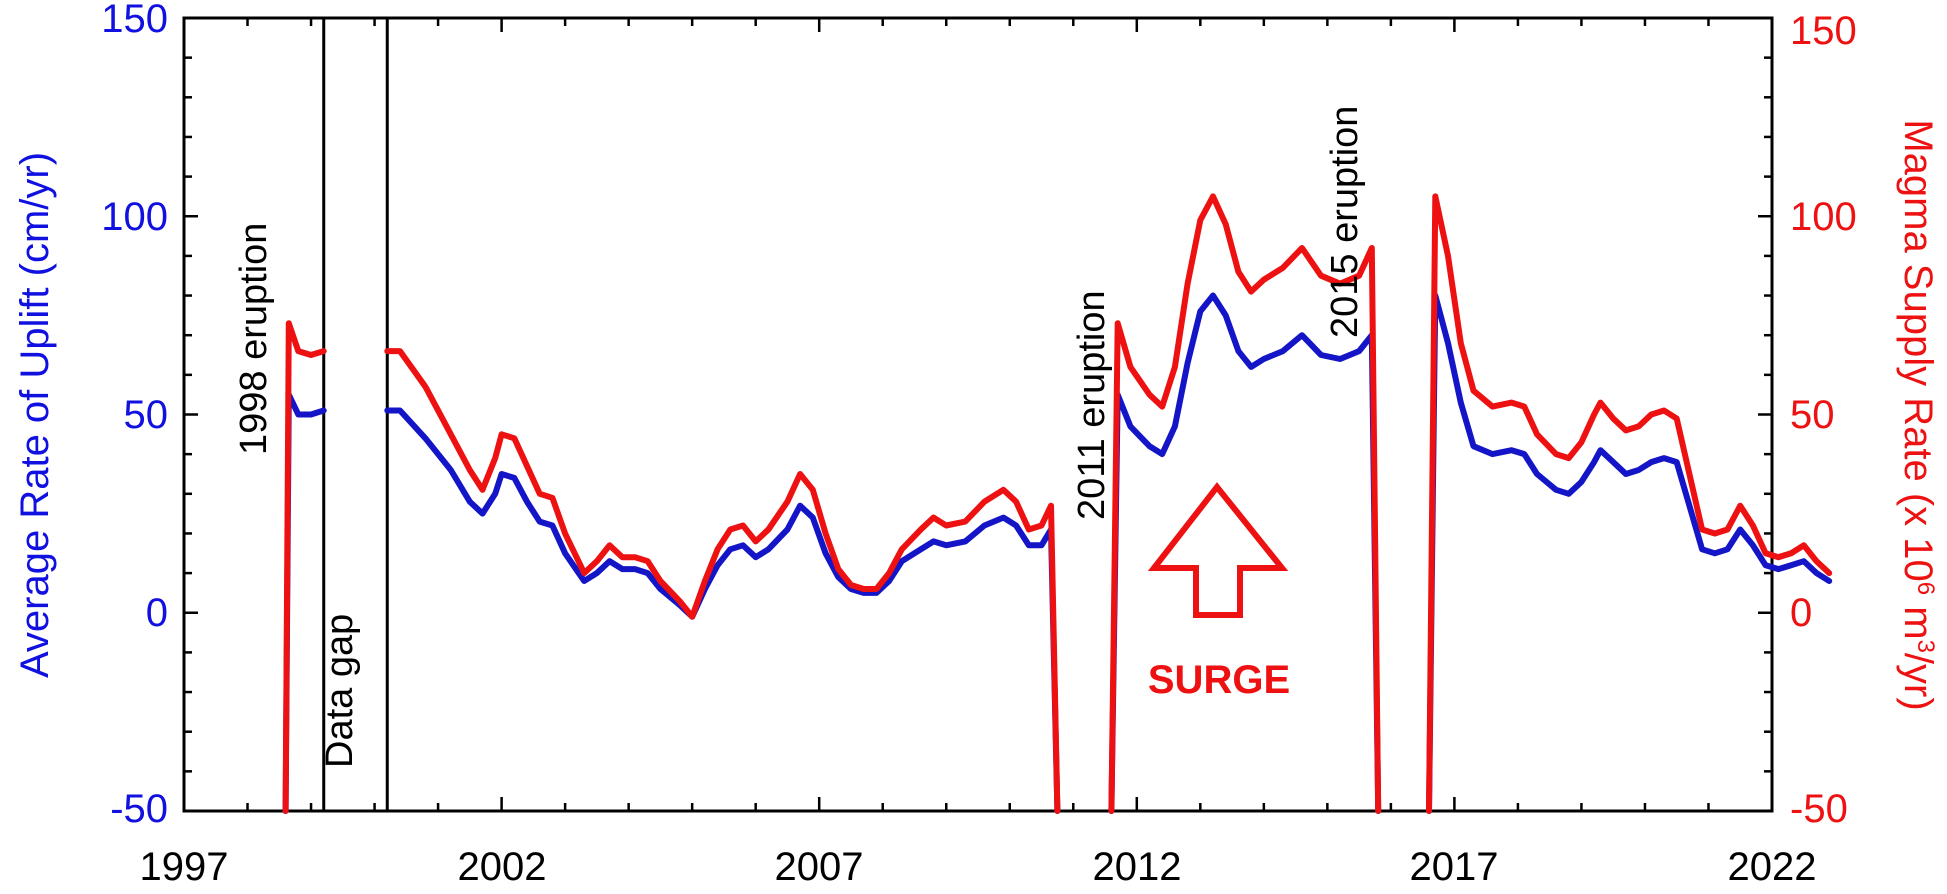  Describe the element at coordinates (1812, 415) in the screenshot. I see `y-right-tick-label: 50` at that location.